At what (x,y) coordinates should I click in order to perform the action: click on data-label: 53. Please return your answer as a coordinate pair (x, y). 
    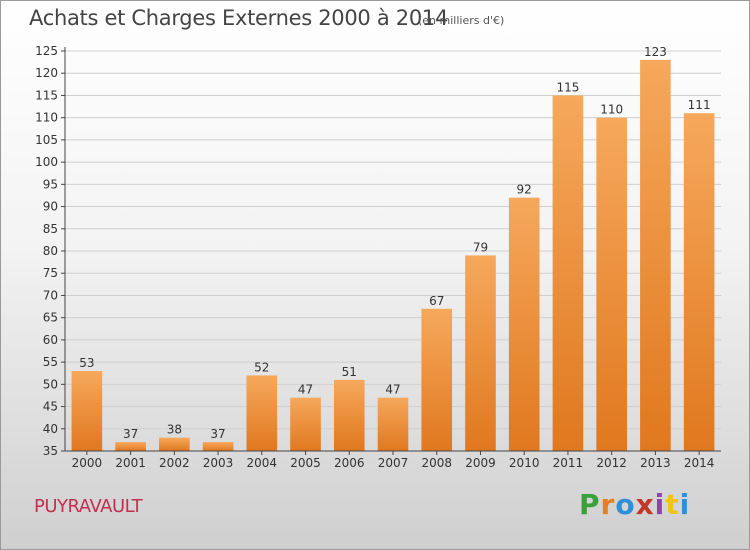
    Looking at the image, I should click on (86, 363).